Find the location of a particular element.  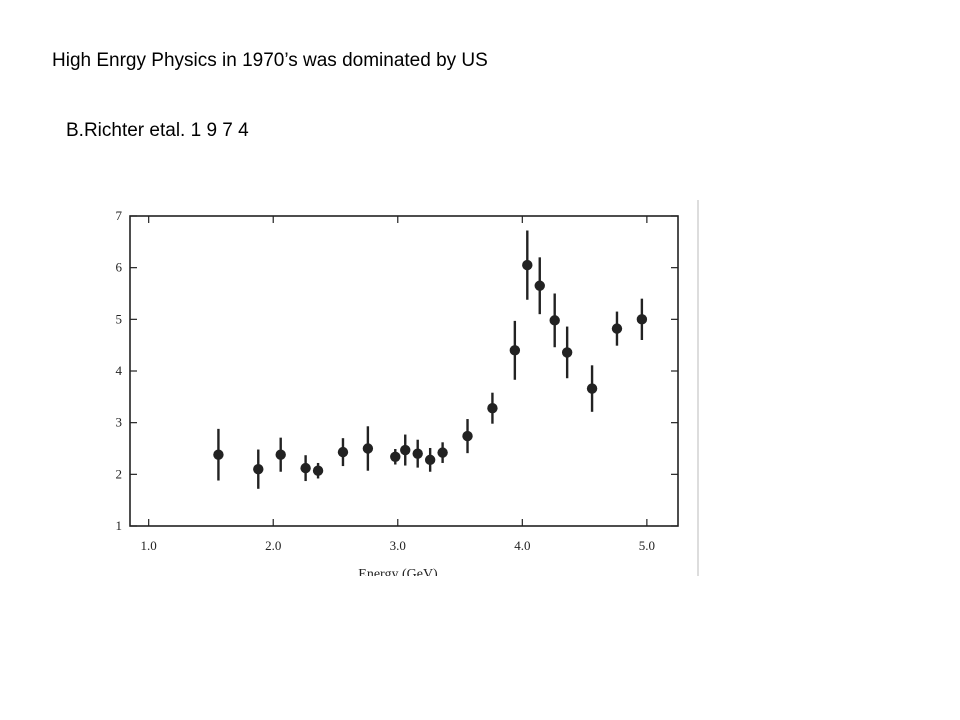

x-tick-label: 3.0 is located at coordinates (398, 545).